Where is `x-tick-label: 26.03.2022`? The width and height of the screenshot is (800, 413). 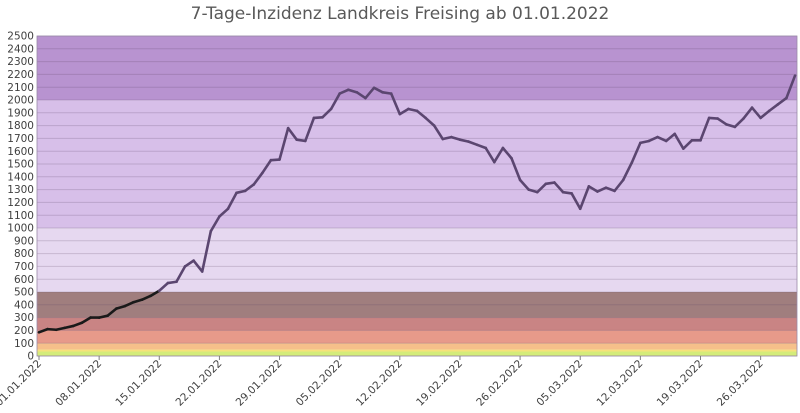 x-tick-label: 26.03.2022 is located at coordinates (740, 383).